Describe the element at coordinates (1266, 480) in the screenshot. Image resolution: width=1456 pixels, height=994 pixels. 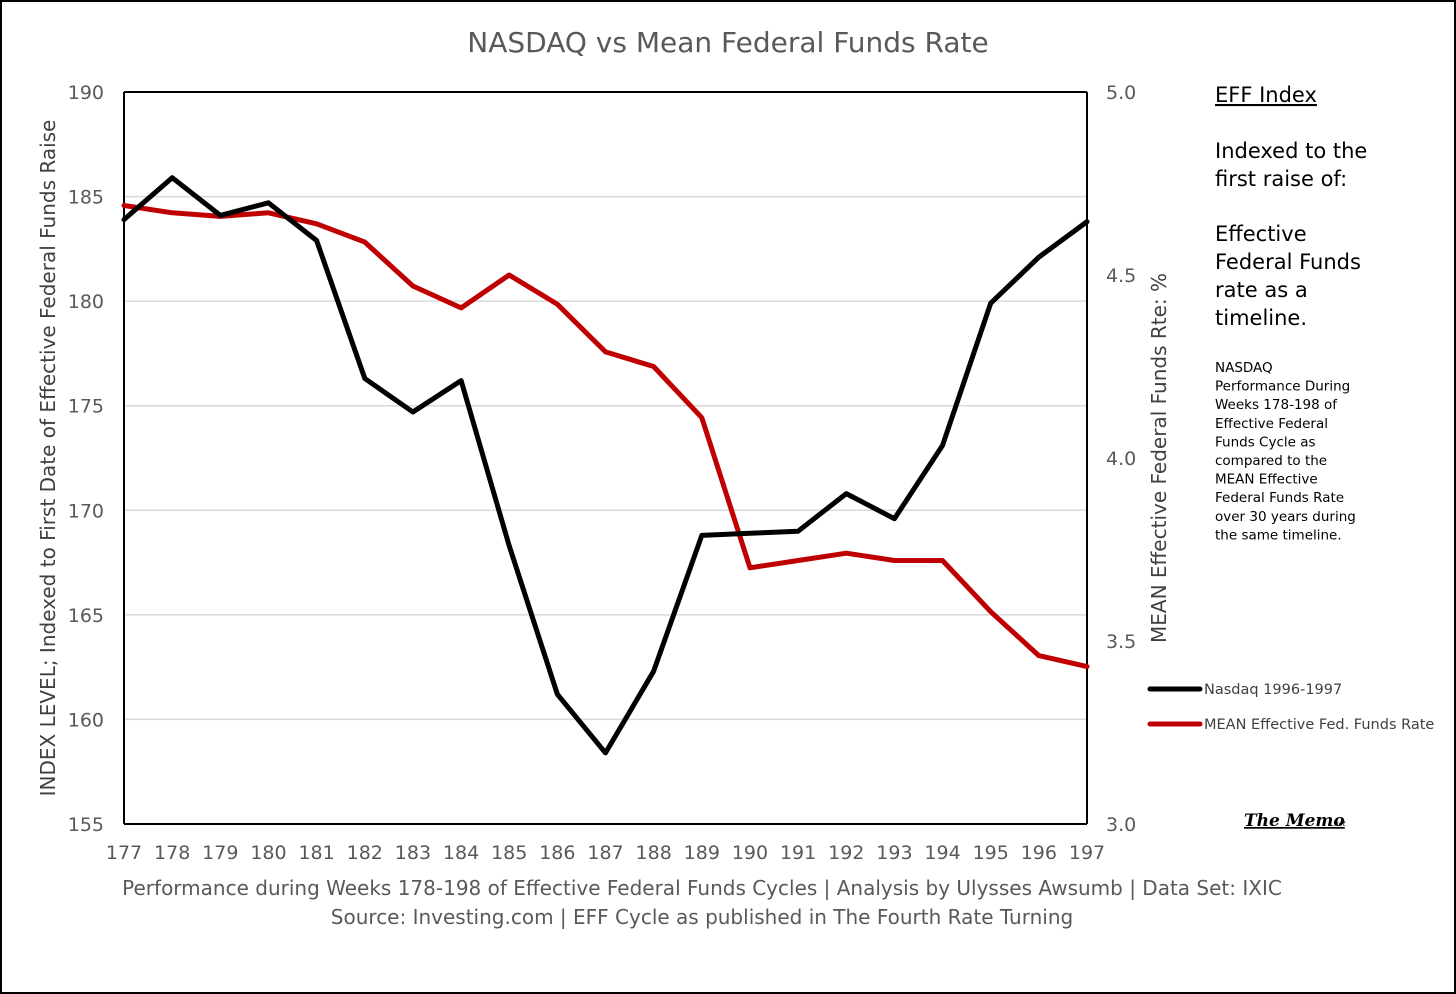
I see `side-desc-line: MEAN Effective` at that location.